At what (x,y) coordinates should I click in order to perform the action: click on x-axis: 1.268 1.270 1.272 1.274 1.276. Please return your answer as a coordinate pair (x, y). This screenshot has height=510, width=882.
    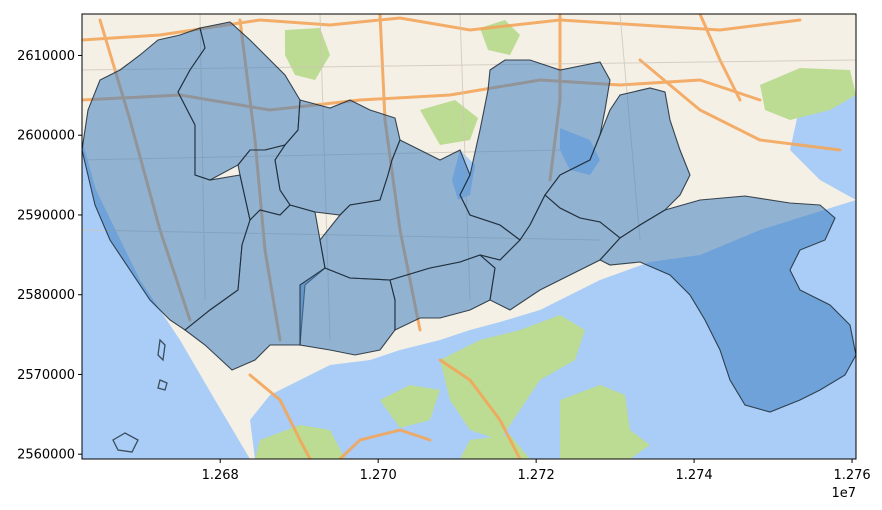
    Looking at the image, I should click on (536, 471).